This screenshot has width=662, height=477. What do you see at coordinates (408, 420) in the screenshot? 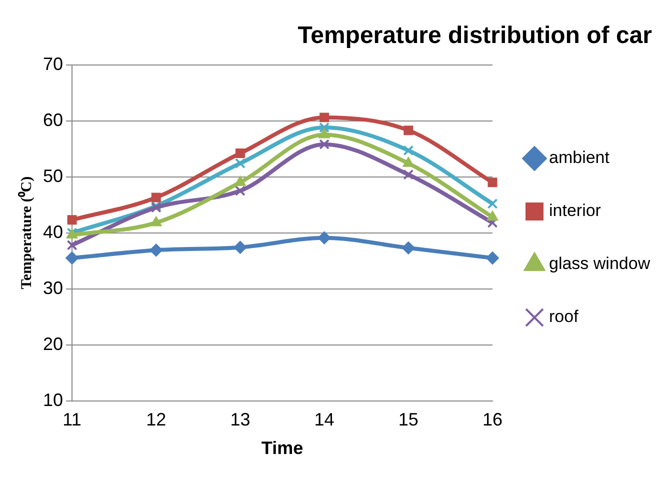
I see `x-tick-label: 15` at bounding box center [408, 420].